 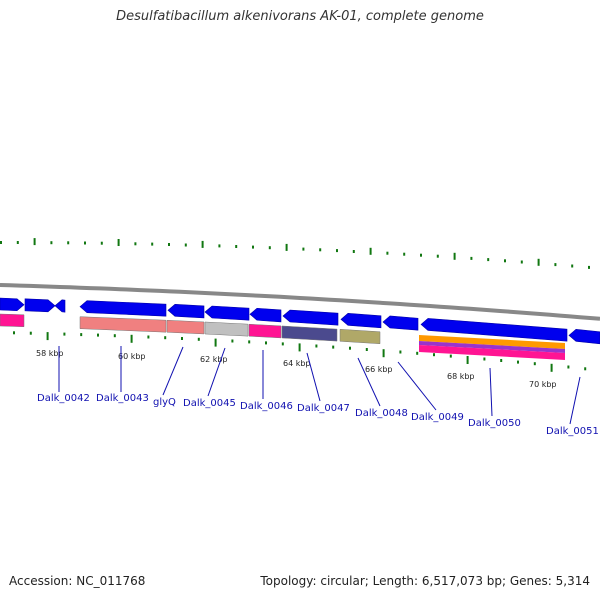 I want to click on kbp-label: 62 kbp, so click(x=214, y=359).